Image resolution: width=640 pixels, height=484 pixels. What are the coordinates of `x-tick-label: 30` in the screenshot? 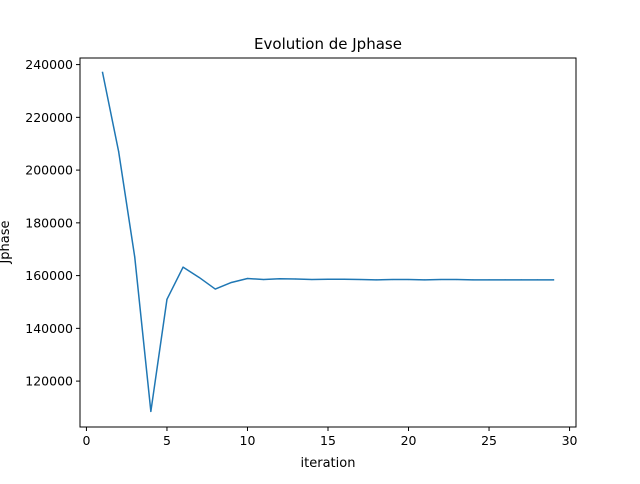 It's located at (570, 440).